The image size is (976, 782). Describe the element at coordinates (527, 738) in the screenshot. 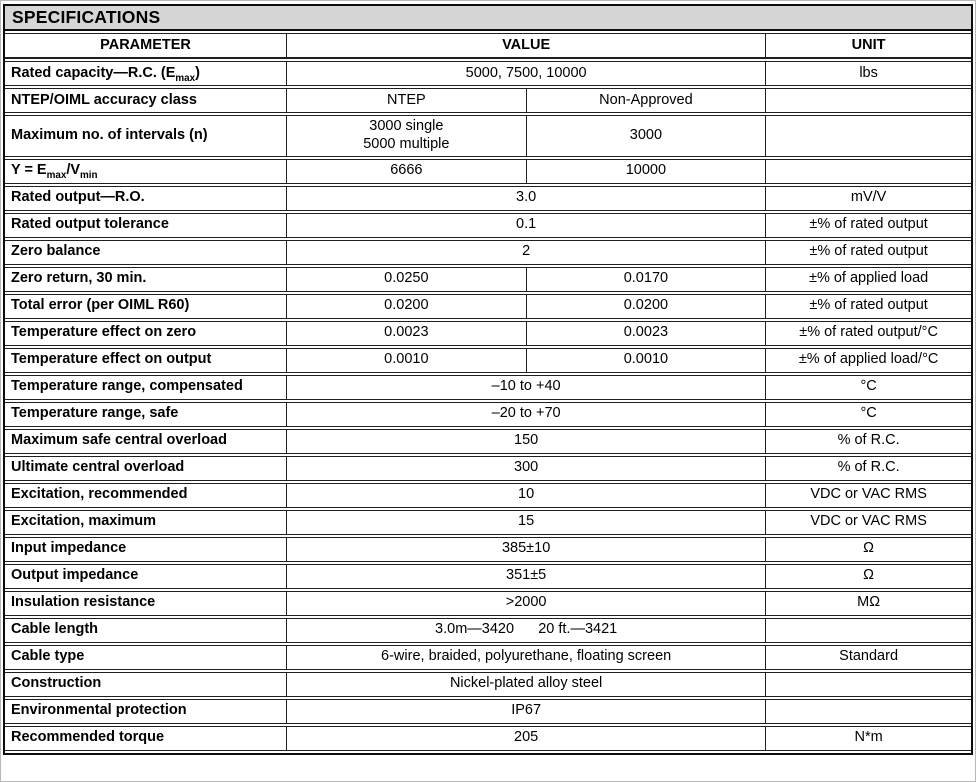

I see `value-cell: 205` at that location.